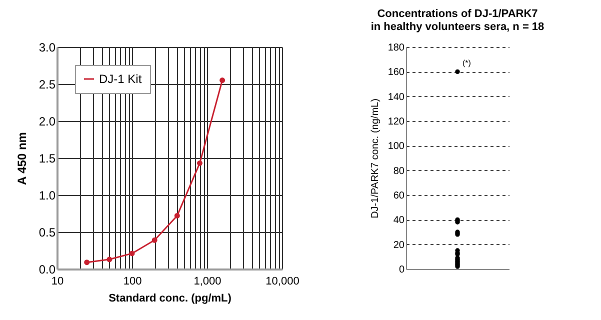  What do you see at coordinates (132, 282) in the screenshot?
I see `x-tick-label: 100` at bounding box center [132, 282].